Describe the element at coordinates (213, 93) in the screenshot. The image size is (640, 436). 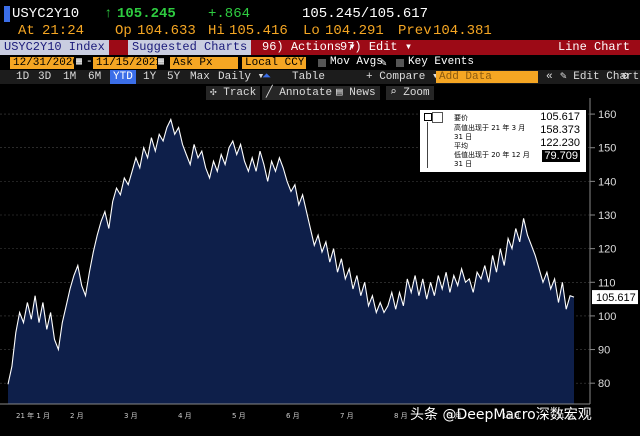
I see `crosshair-icon: ✣` at that location.